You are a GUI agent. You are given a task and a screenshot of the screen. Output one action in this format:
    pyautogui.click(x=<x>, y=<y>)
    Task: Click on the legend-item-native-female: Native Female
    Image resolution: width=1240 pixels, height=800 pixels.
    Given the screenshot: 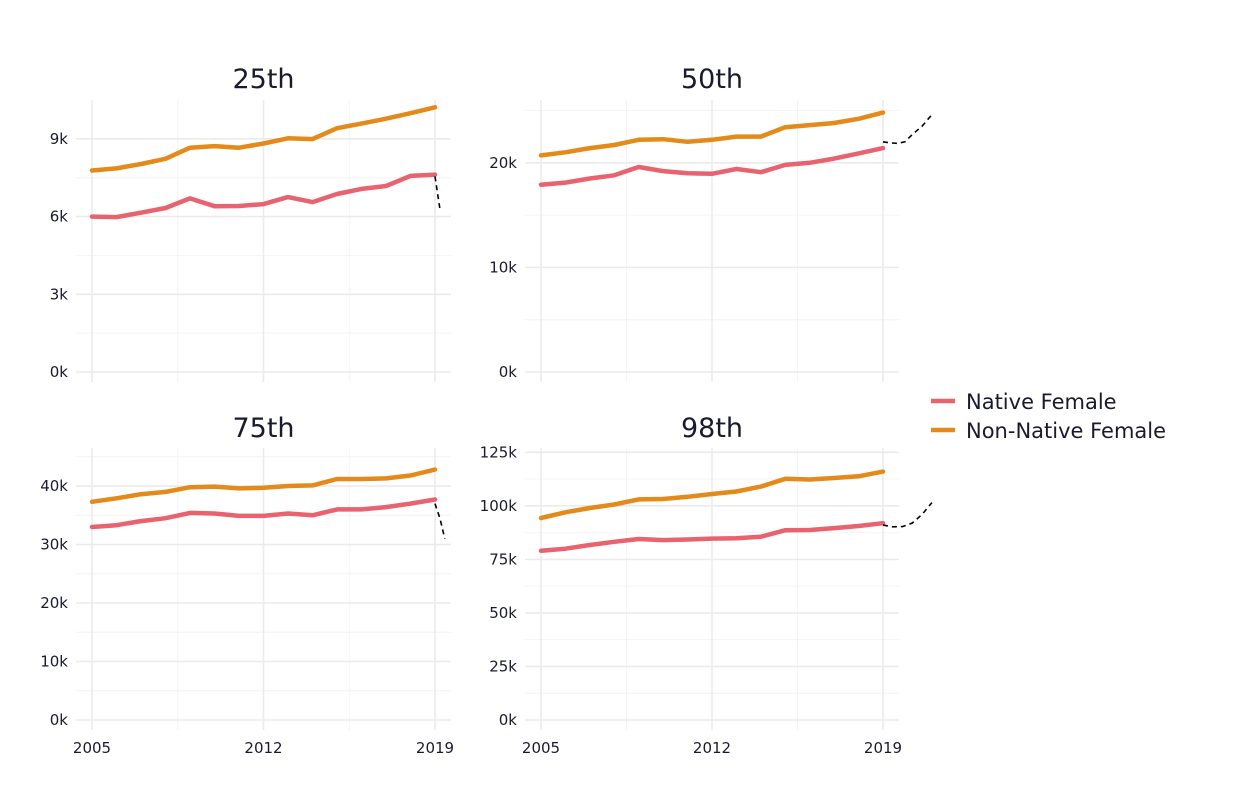 What is the action you would take?
    pyautogui.click(x=1024, y=402)
    